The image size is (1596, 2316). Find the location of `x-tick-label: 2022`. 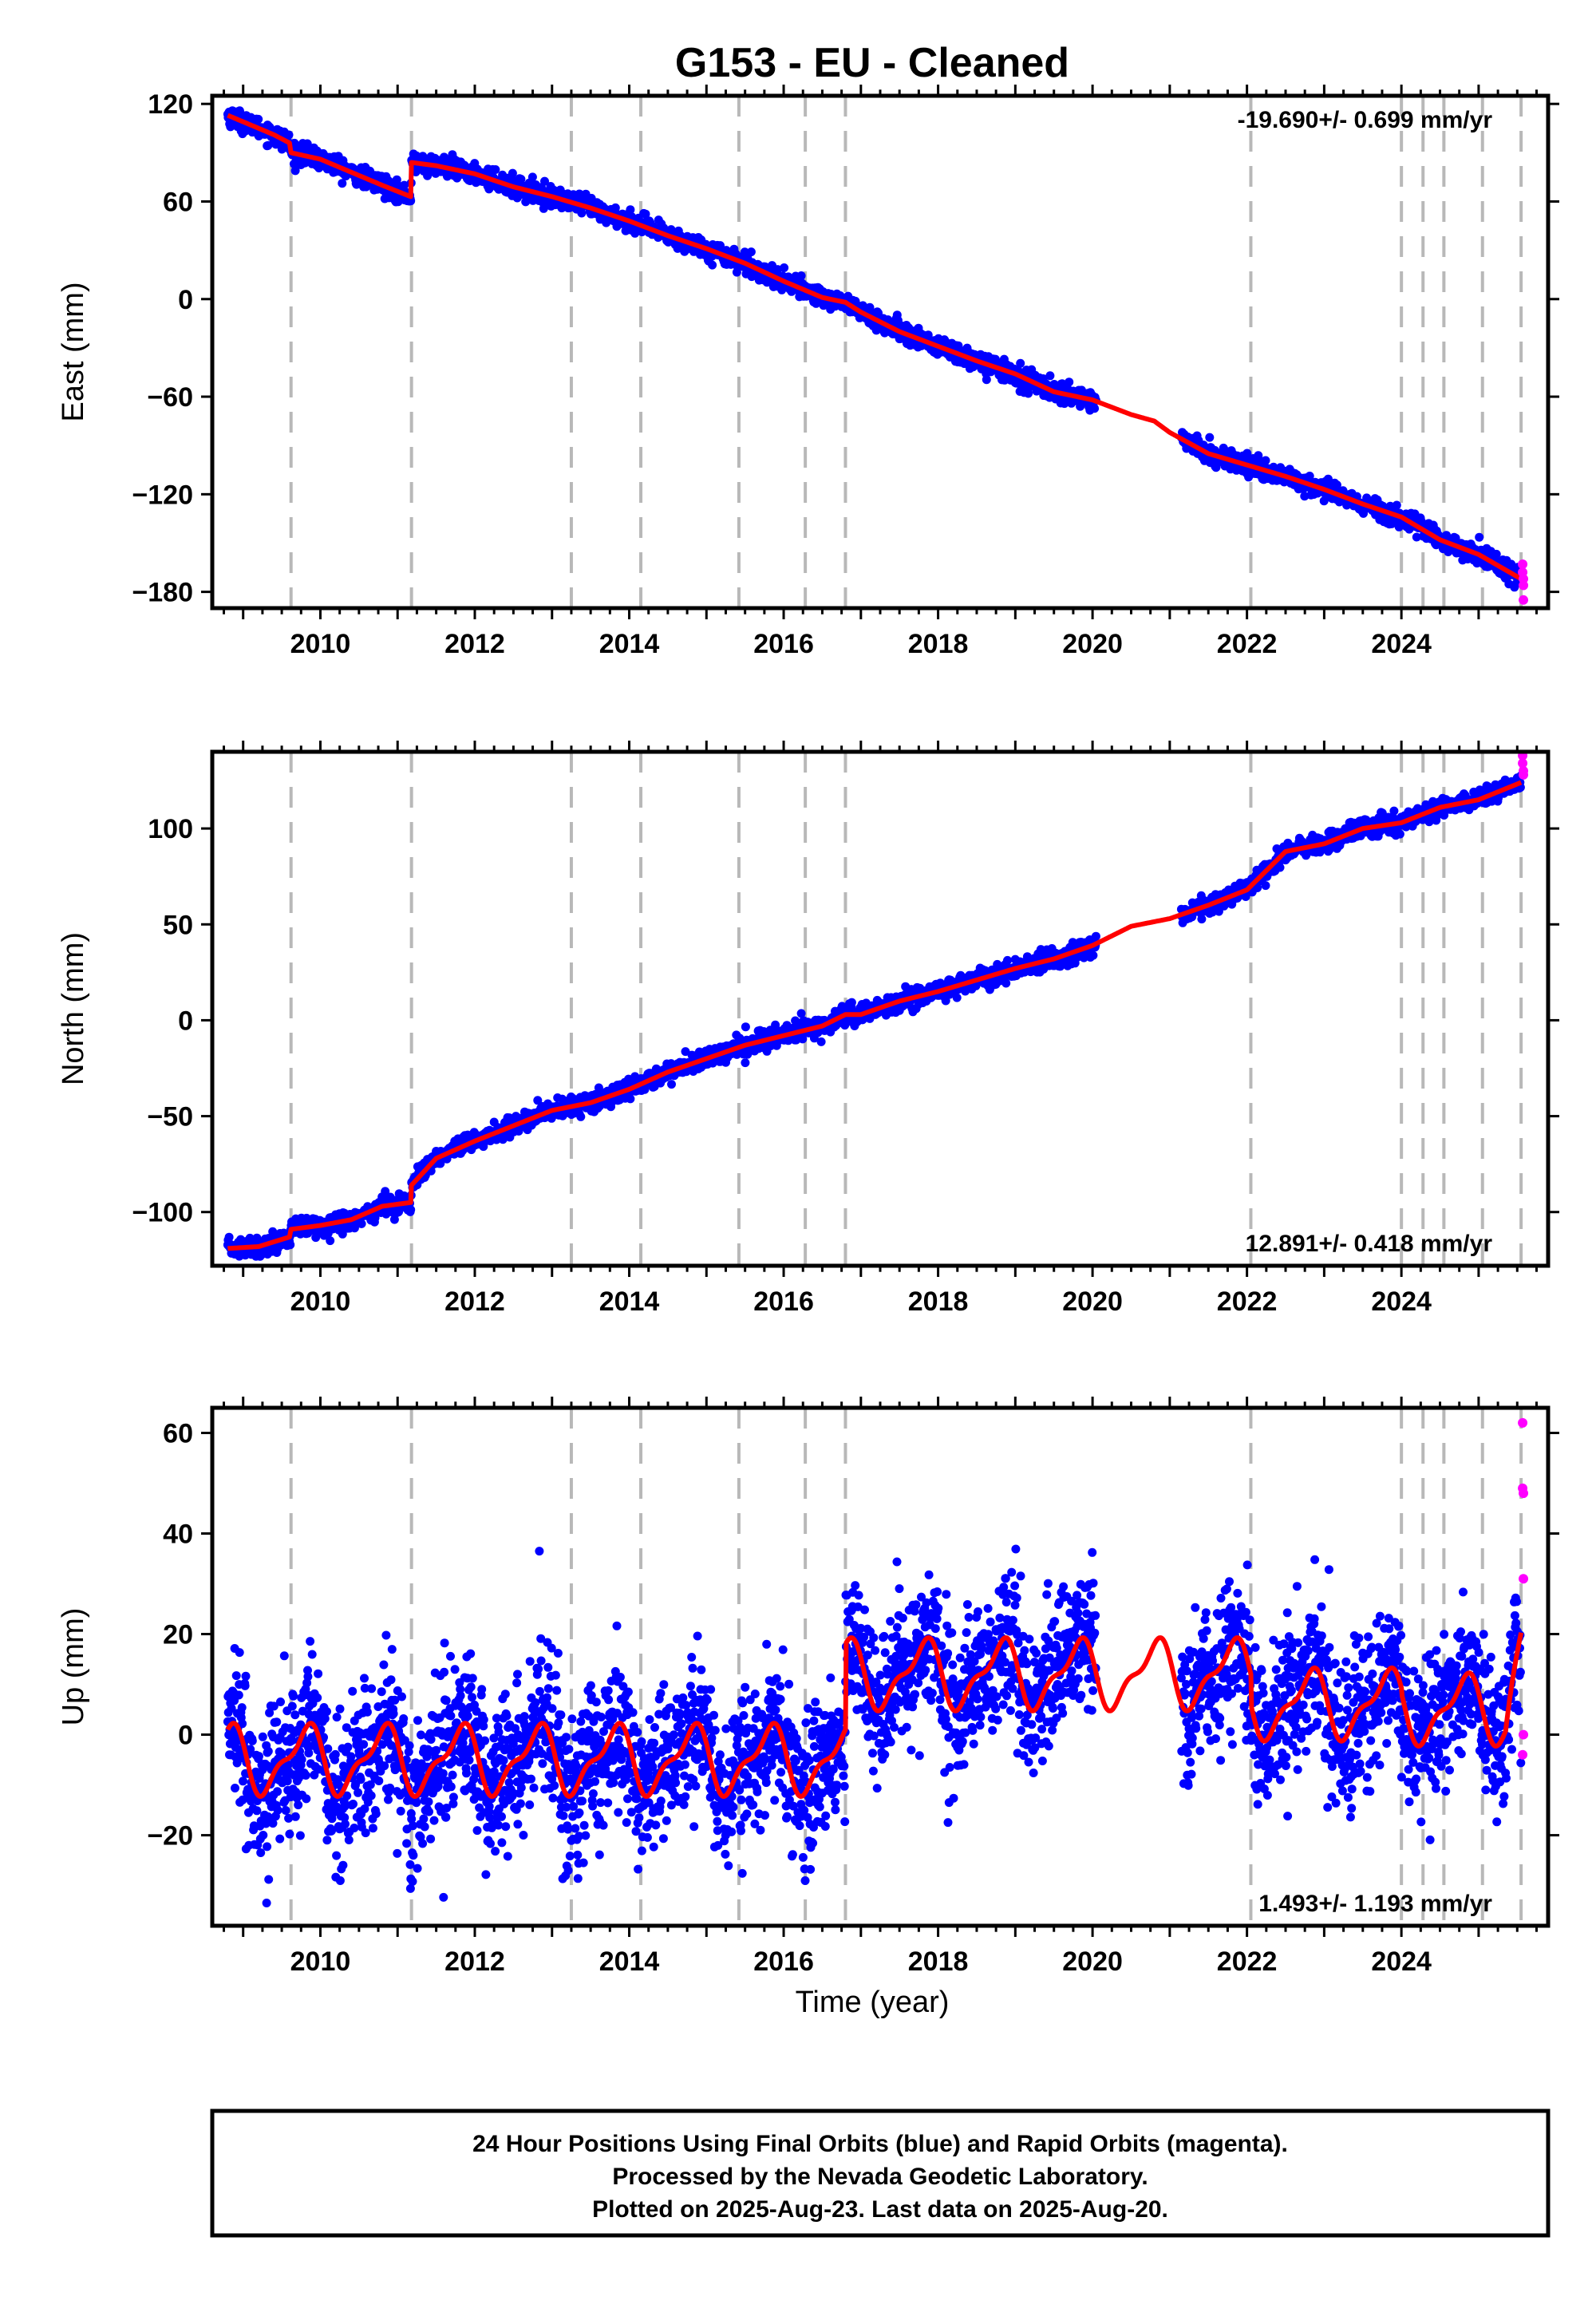

x-tick-label: 2022 is located at coordinates (1247, 644).